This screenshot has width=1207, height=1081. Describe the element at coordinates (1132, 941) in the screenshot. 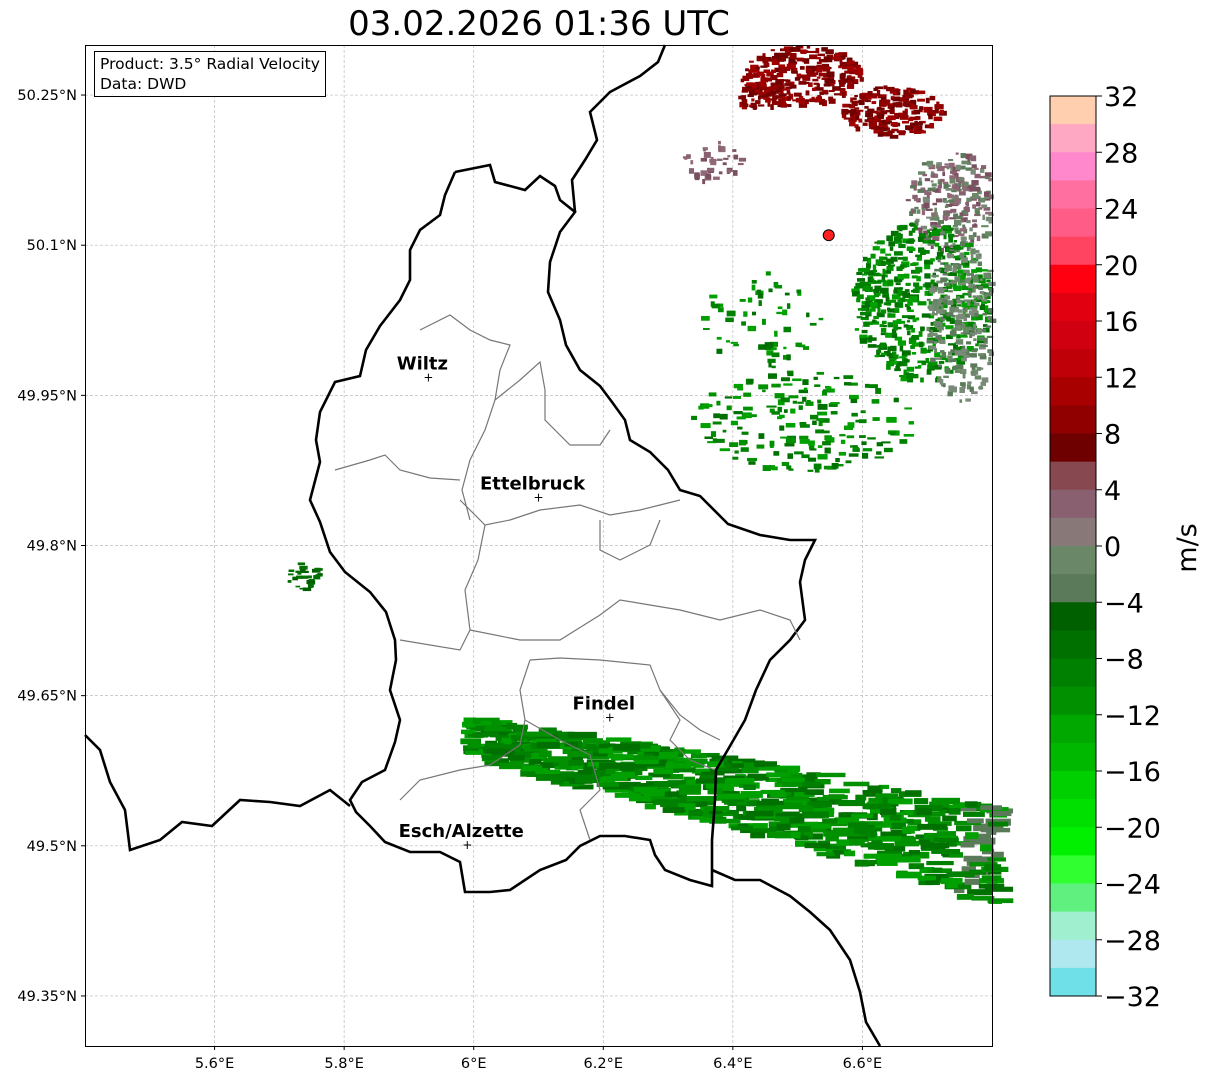

I see `colorbar-tick-label: −28` at that location.